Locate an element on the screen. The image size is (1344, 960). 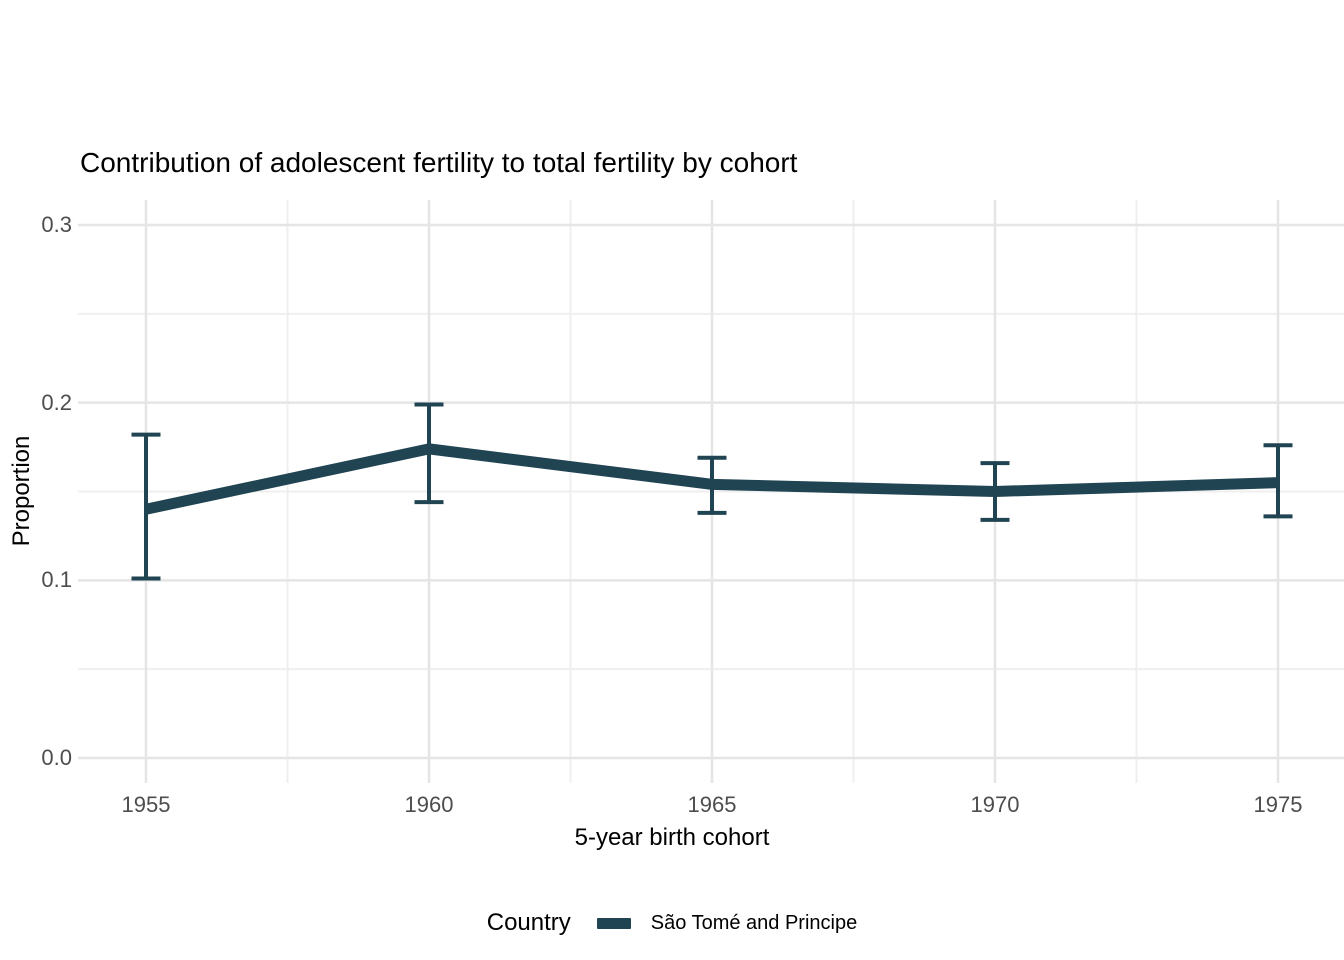
legend-title: Country is located at coordinates (528, 922).